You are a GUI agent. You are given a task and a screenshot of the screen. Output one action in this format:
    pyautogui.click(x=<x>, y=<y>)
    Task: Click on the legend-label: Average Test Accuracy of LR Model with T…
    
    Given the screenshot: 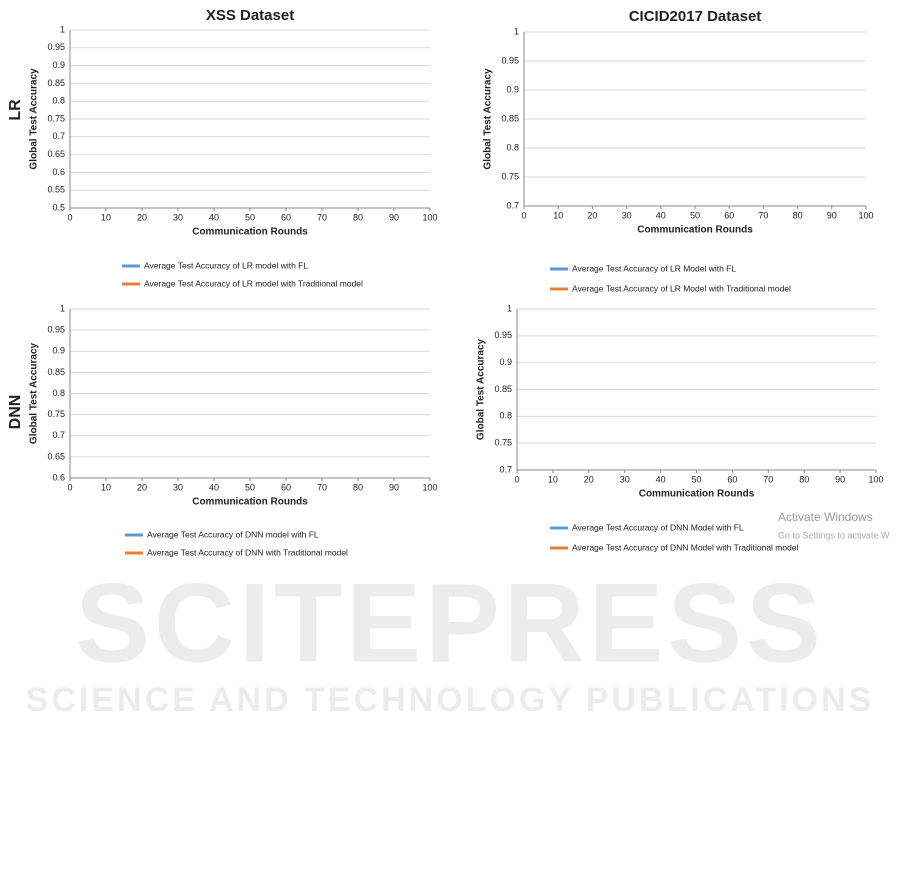 What is the action you would take?
    pyautogui.click(x=681, y=288)
    